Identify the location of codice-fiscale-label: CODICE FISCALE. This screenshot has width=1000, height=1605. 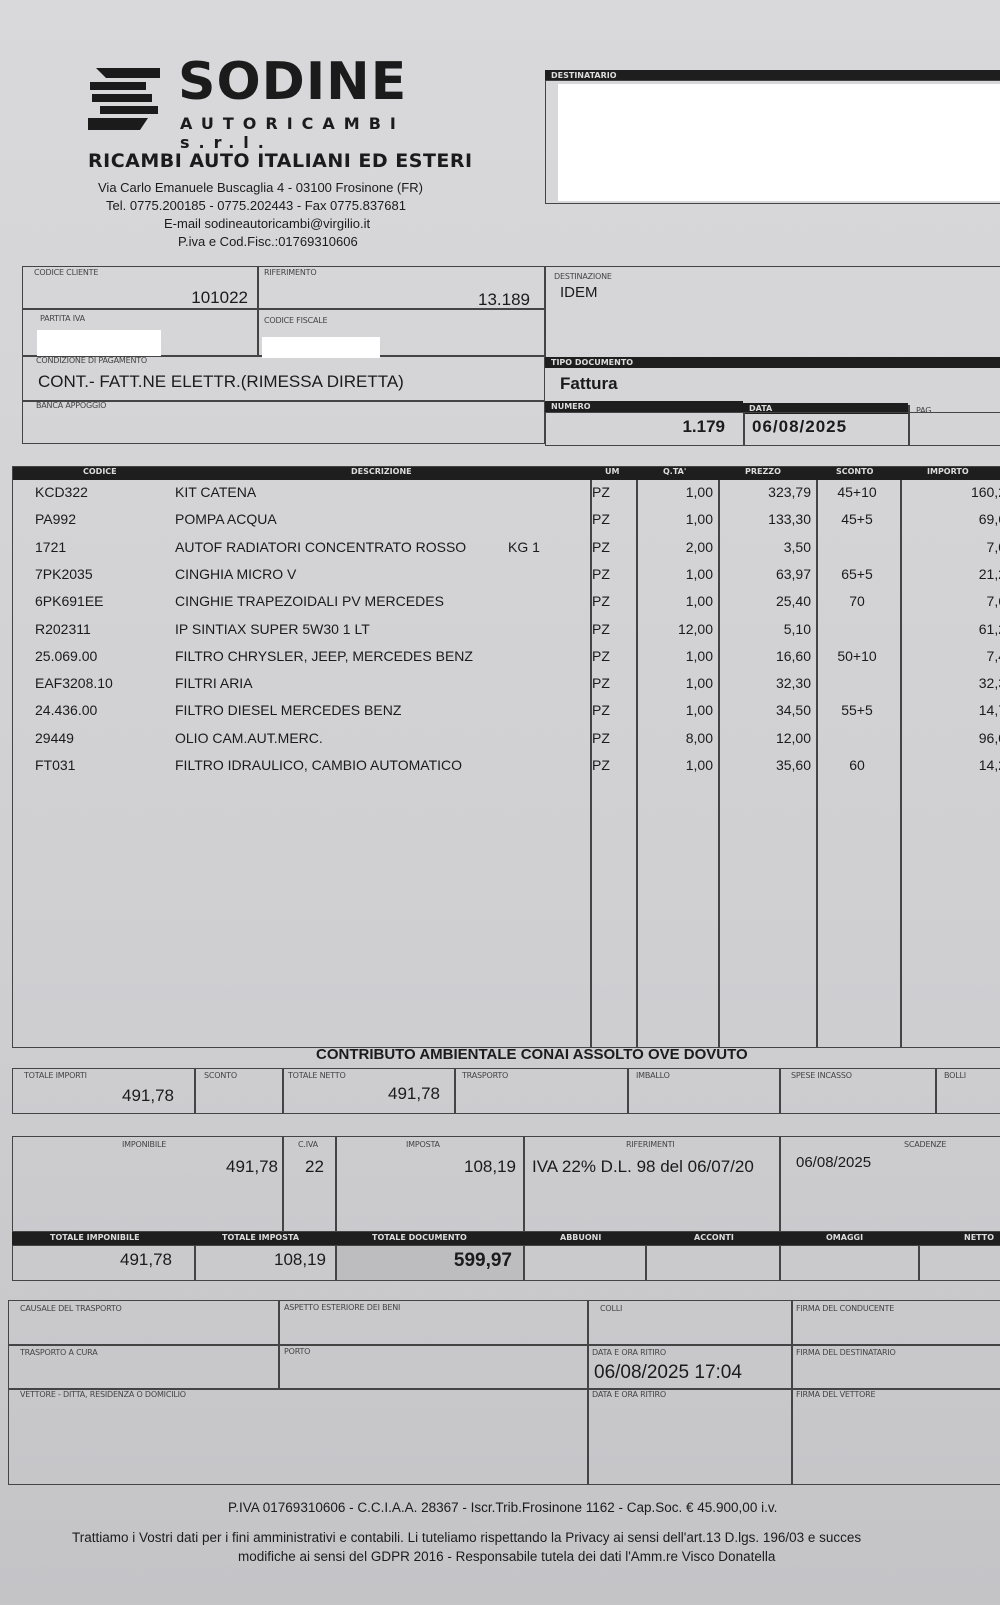
(296, 320).